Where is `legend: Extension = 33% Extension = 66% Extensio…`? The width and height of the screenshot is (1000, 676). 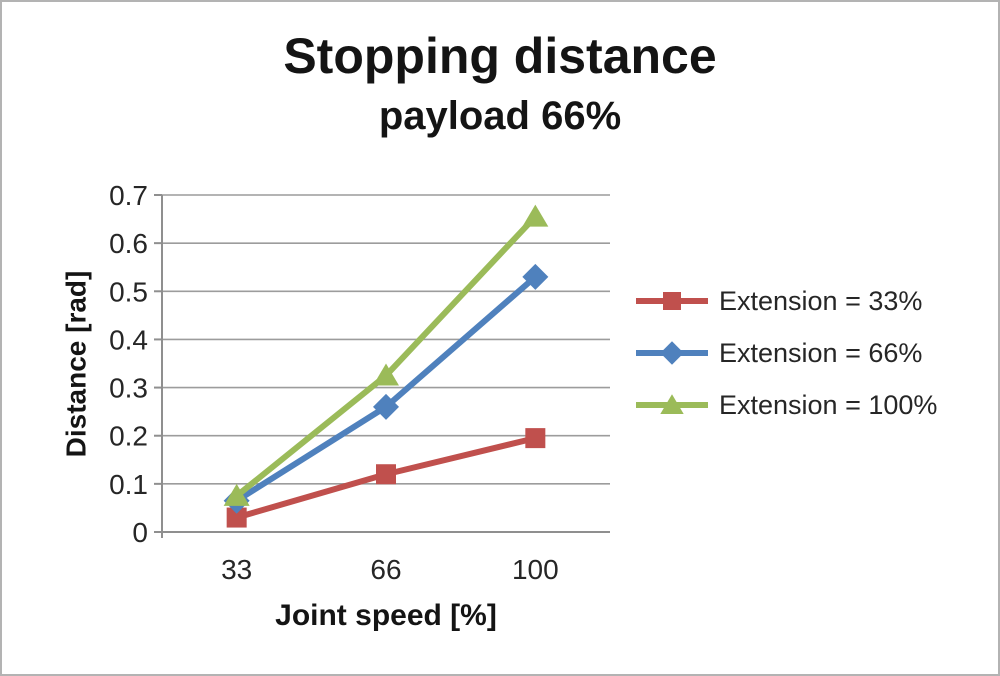 legend: Extension = 33% Extension = 66% Extensio… is located at coordinates (785, 353).